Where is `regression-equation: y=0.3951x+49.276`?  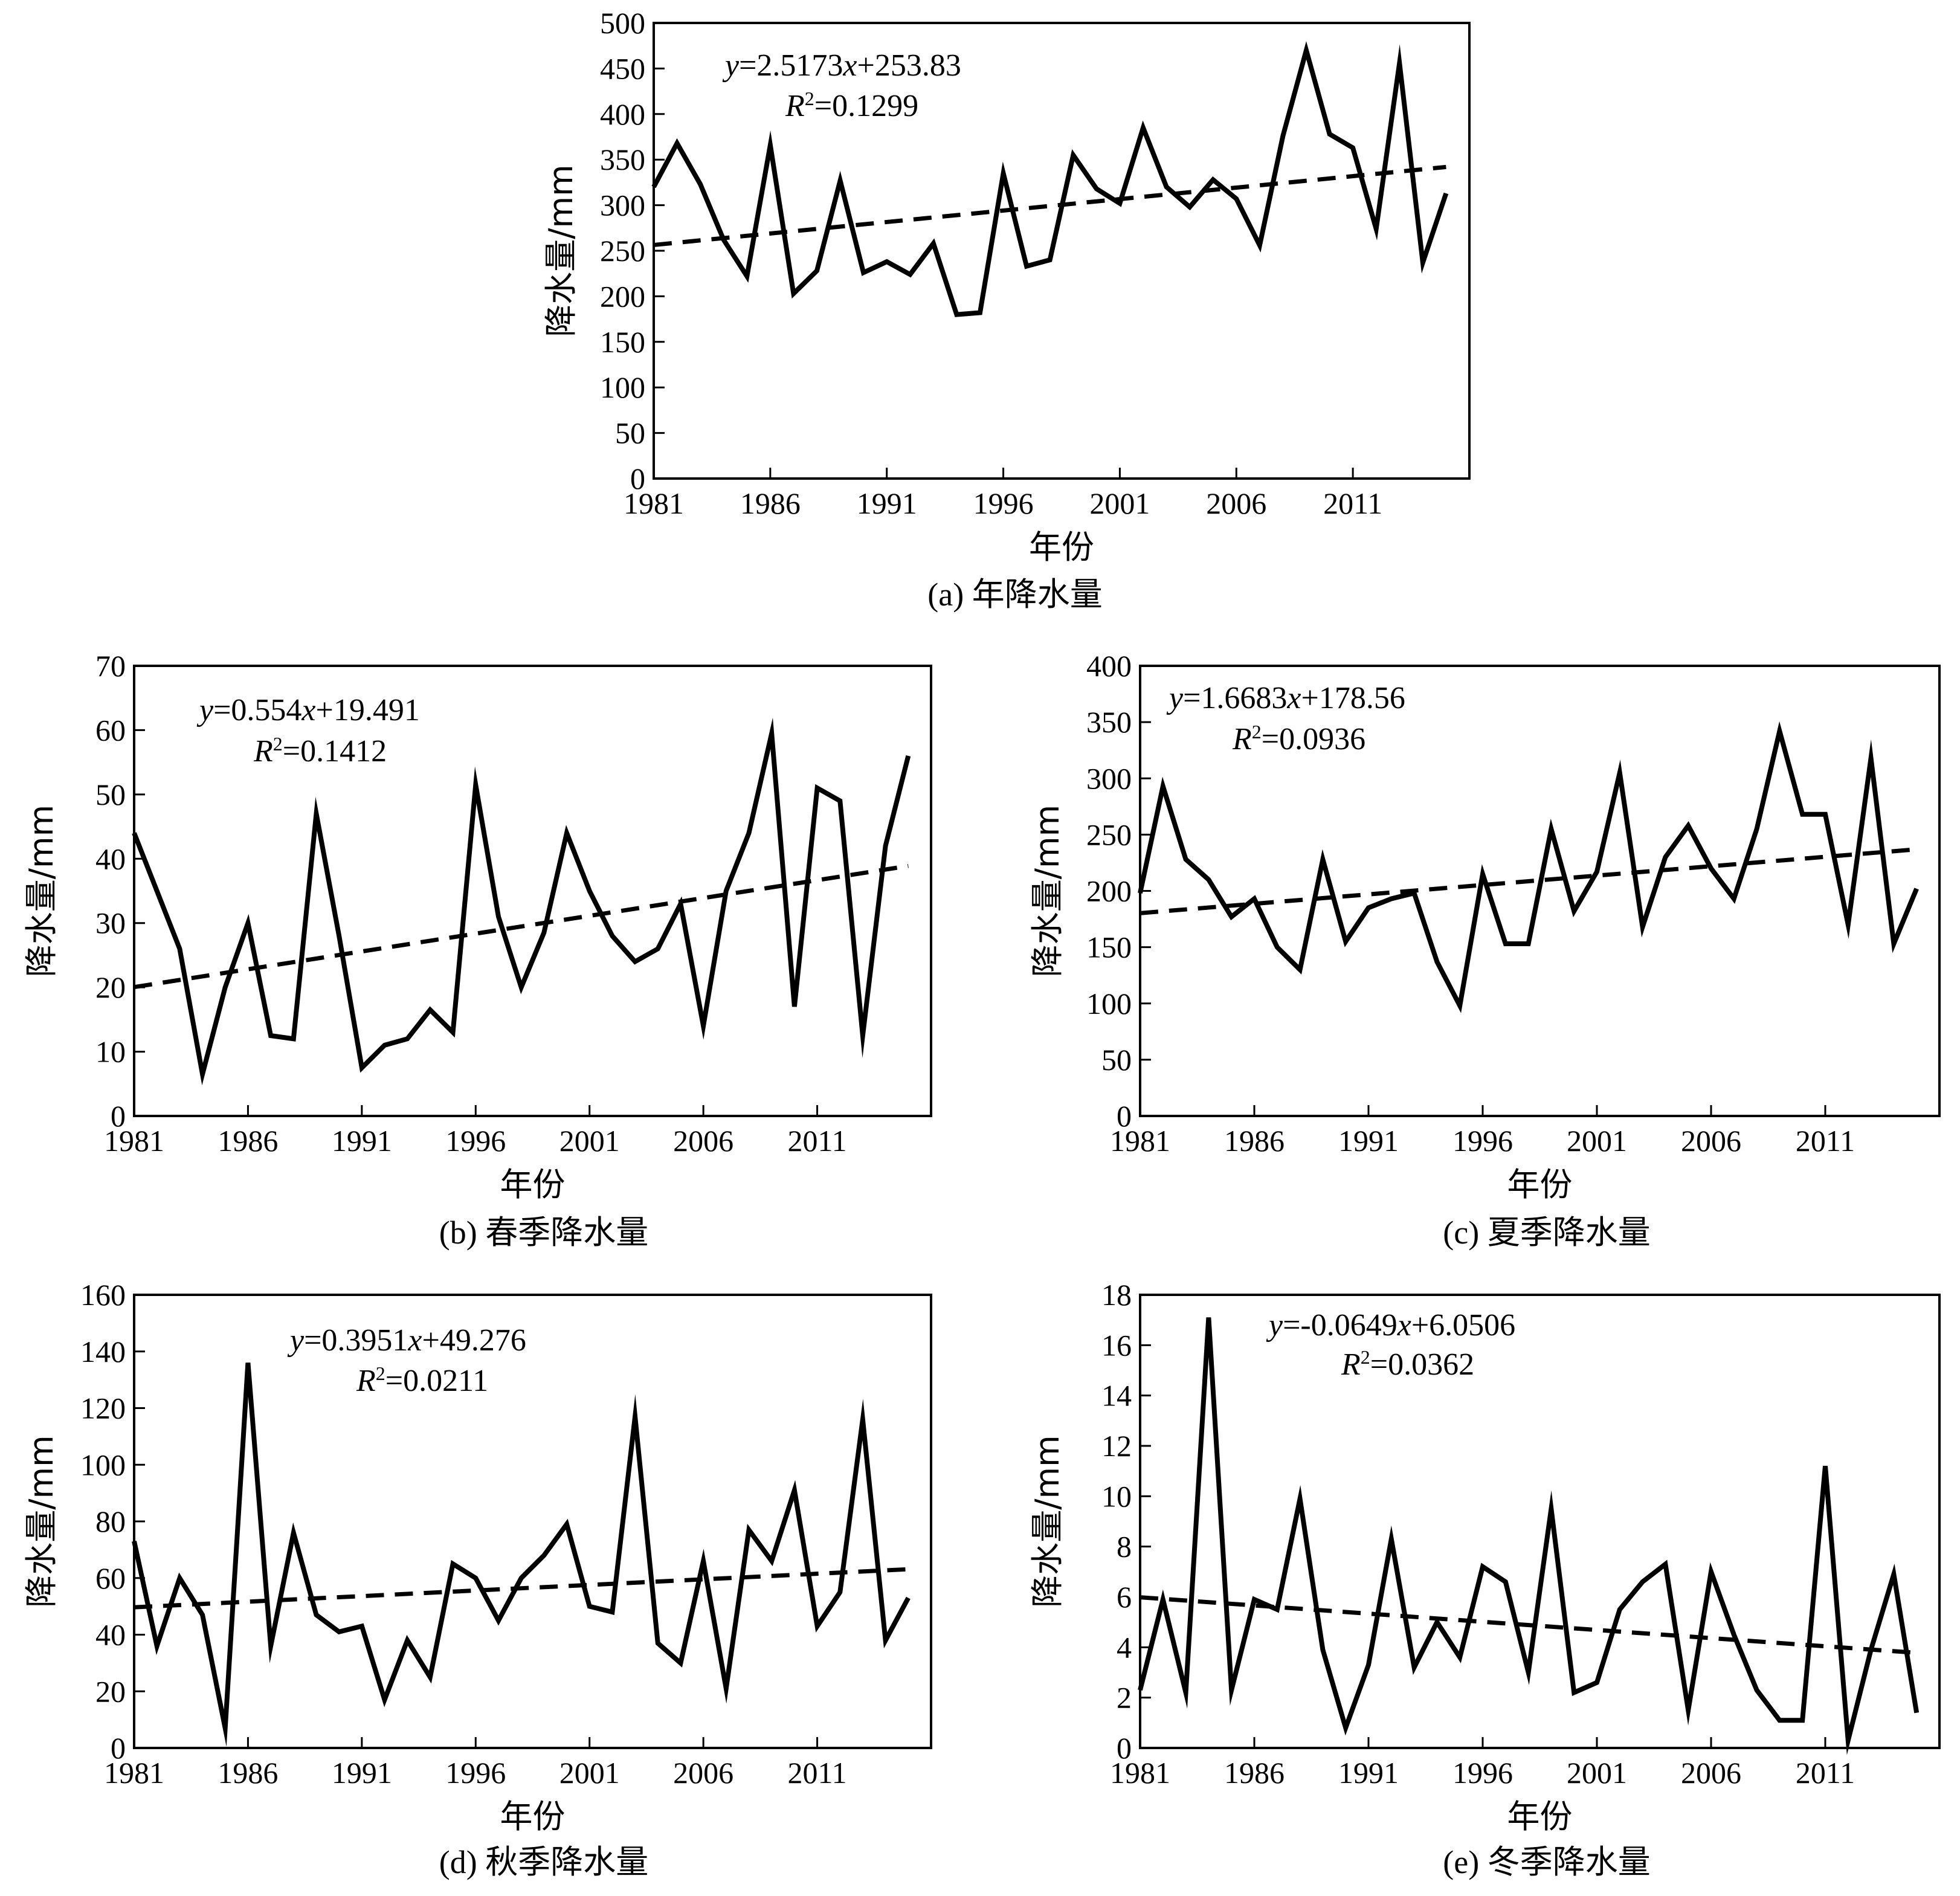
regression-equation: y=0.3951x+49.276 is located at coordinates (406, 1340).